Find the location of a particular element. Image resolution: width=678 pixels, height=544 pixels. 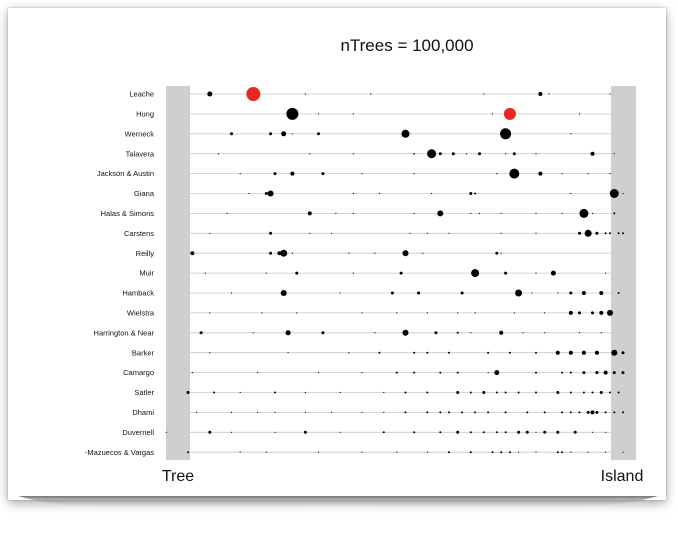

row-label: -Mazuecos & Vargas is located at coordinates (119, 452).